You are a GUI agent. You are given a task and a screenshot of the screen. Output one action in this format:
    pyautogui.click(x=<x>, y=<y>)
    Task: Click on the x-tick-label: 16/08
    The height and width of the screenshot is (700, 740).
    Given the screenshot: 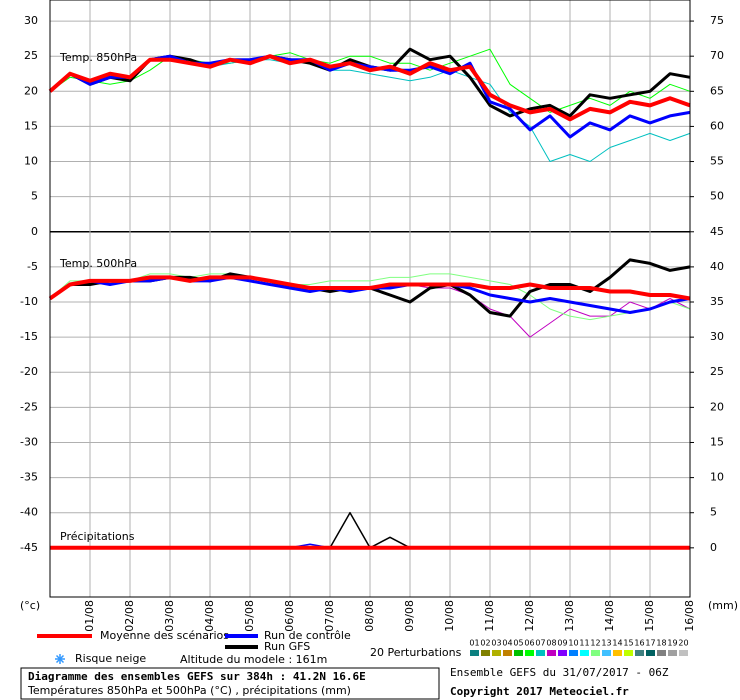 What is the action you would take?
    pyautogui.click(x=689, y=616)
    